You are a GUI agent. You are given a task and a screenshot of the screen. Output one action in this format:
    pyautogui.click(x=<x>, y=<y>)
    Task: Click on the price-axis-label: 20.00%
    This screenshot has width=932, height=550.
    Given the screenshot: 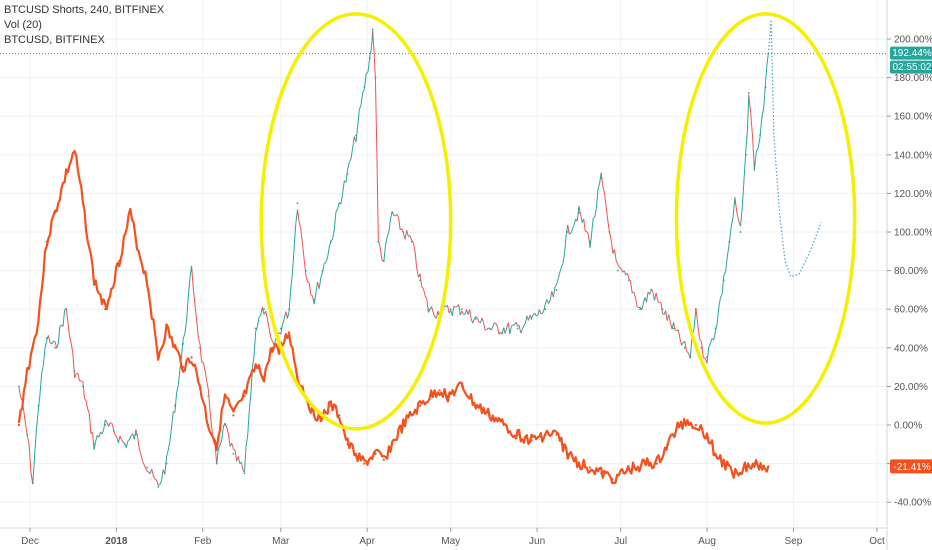 What is the action you would take?
    pyautogui.click(x=911, y=387)
    